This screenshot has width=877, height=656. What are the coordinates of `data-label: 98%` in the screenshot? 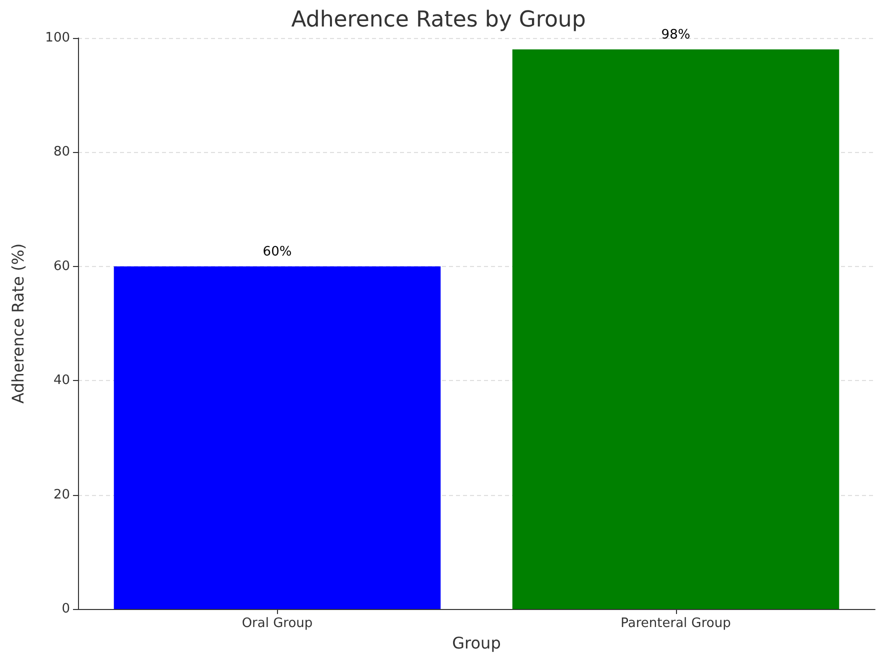 It's located at (675, 34).